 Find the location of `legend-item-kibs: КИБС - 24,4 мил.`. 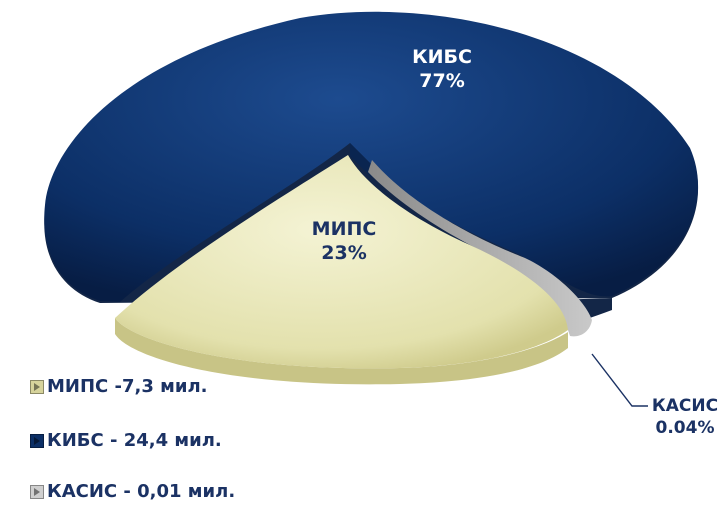

legend-item-kibs: КИБС - 24,4 мил. is located at coordinates (126, 440).